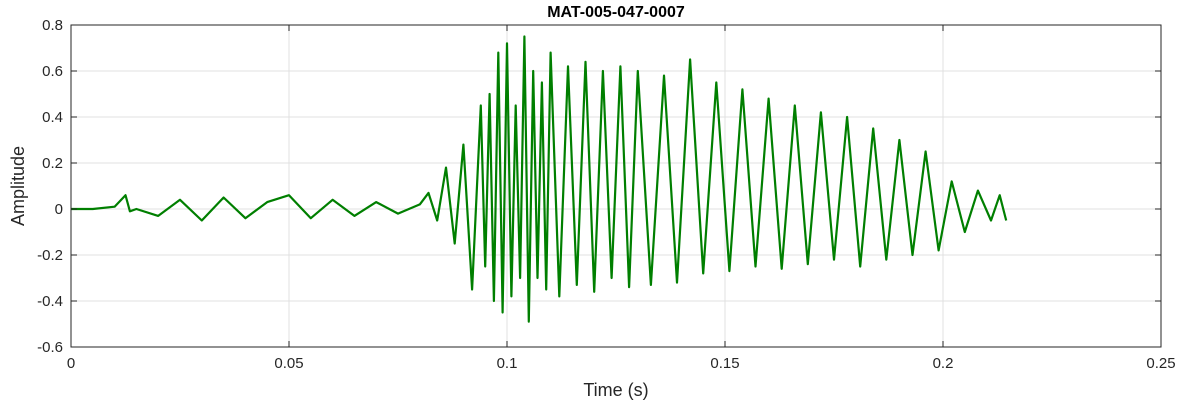 This screenshot has height=404, width=1182. I want to click on x-axis-label: Time (s), so click(615, 390).